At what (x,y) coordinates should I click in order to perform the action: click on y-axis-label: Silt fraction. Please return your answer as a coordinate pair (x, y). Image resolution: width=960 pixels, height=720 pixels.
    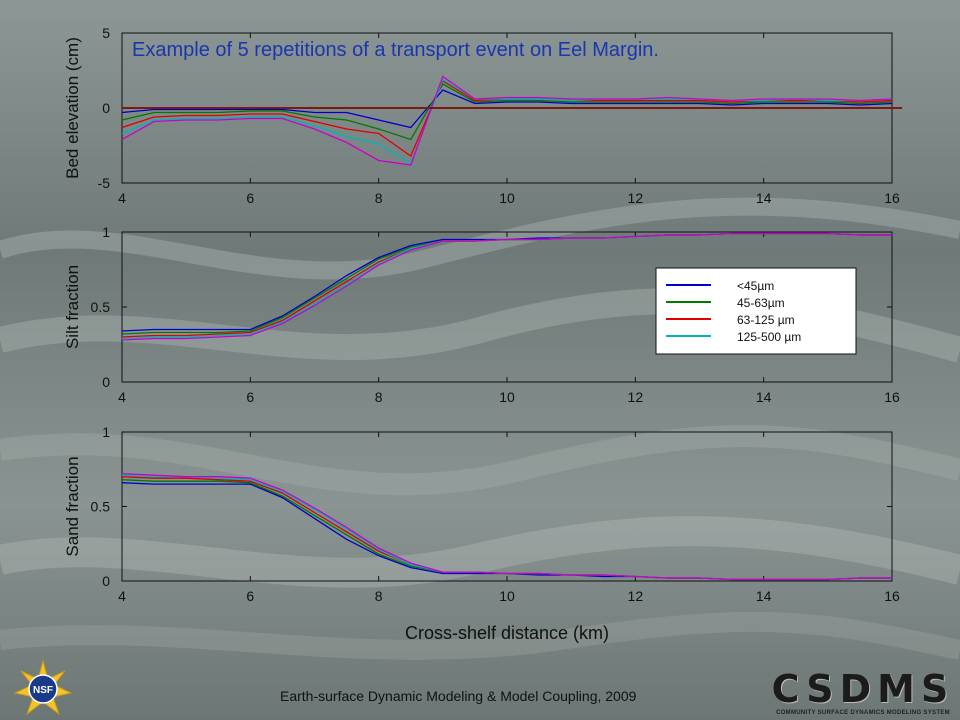
    Looking at the image, I should click on (72, 307).